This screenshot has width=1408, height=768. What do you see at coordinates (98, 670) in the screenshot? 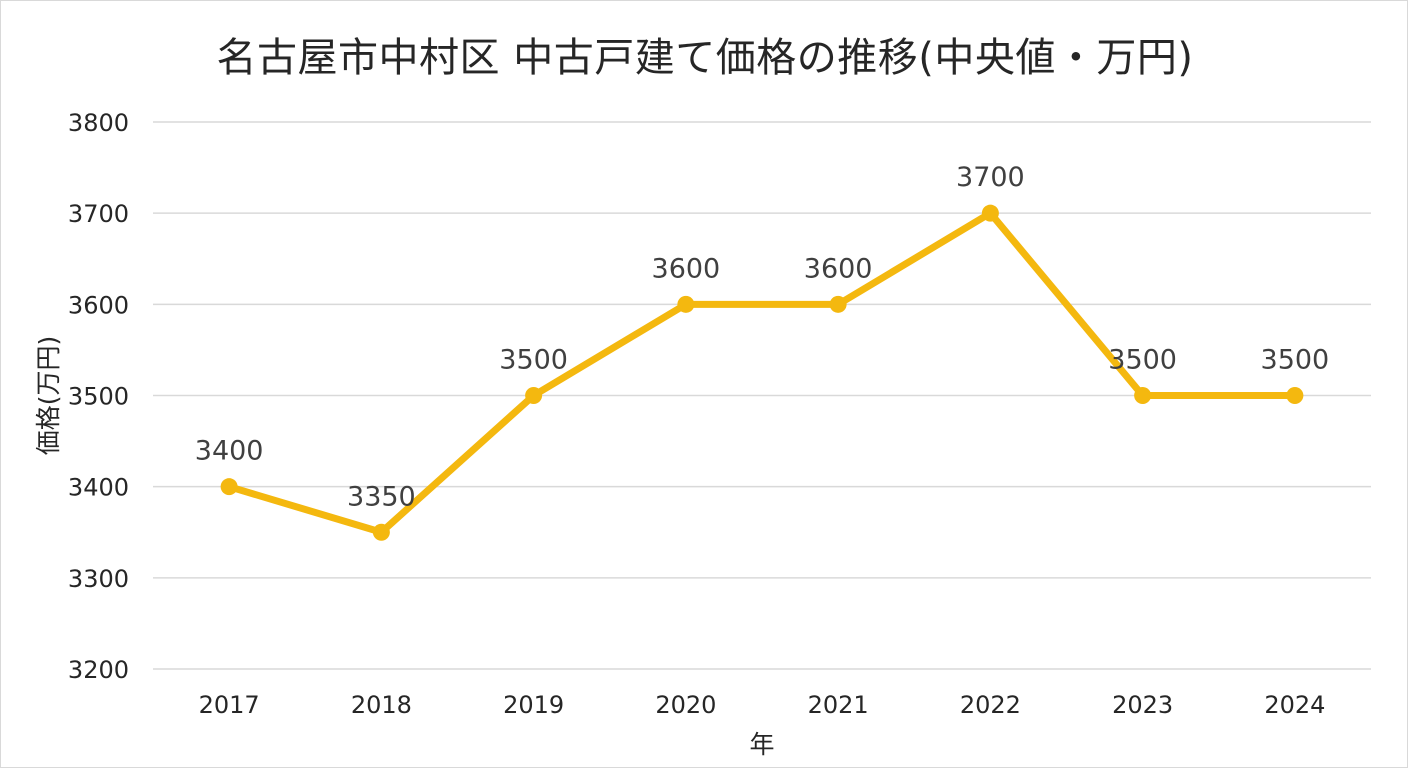
I see `y-tick-label: 3200` at bounding box center [98, 670].